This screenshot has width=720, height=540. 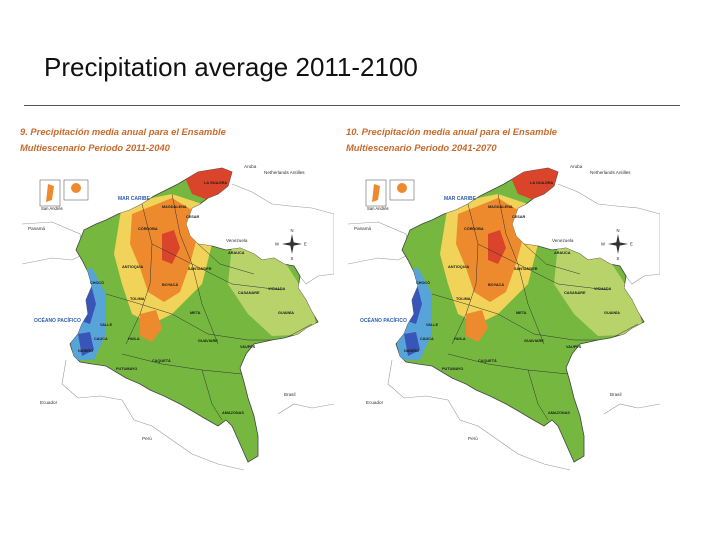 I want to click on department-label-vaupes: VAUPÉS, so click(x=248, y=346).